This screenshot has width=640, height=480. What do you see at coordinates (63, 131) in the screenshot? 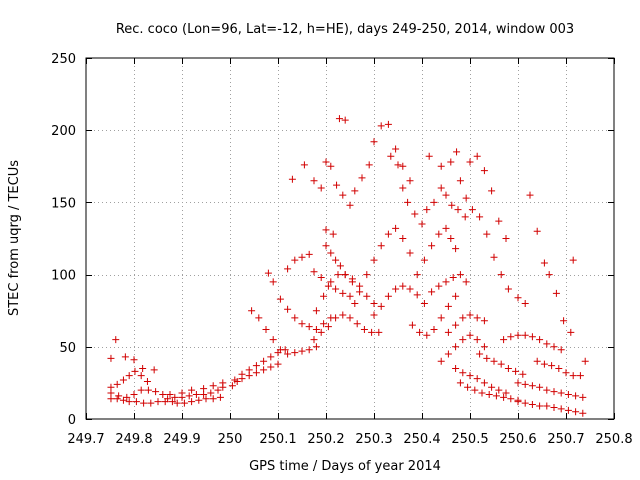
I see `y-tick-label: 200` at bounding box center [63, 131].